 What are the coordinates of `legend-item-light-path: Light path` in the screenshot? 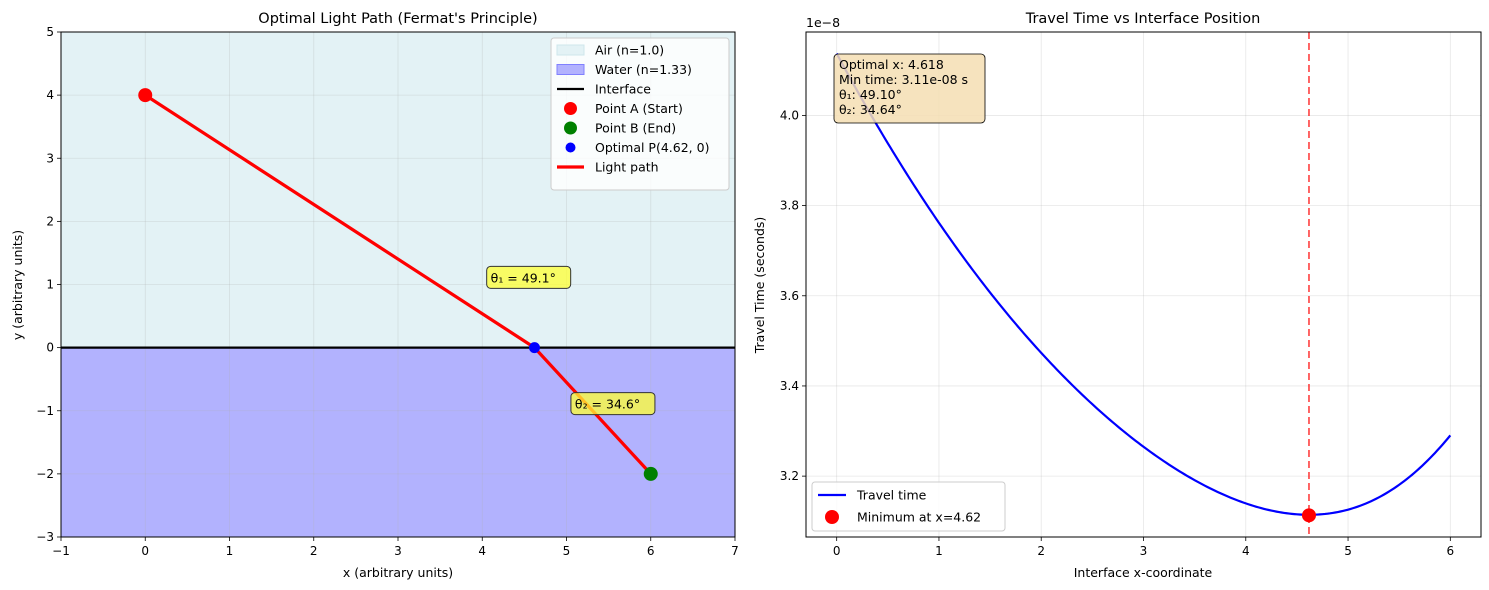 It's located at (627, 167).